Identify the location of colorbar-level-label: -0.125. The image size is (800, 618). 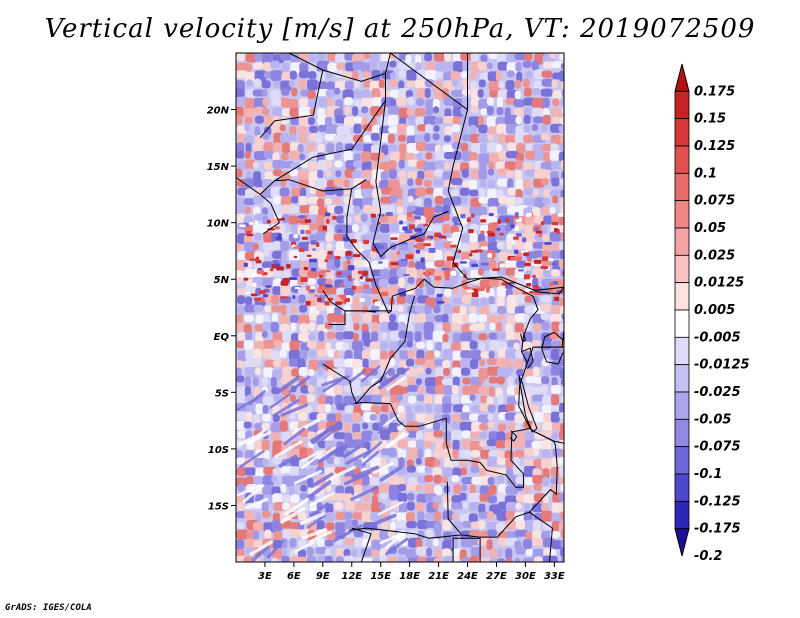
(717, 501).